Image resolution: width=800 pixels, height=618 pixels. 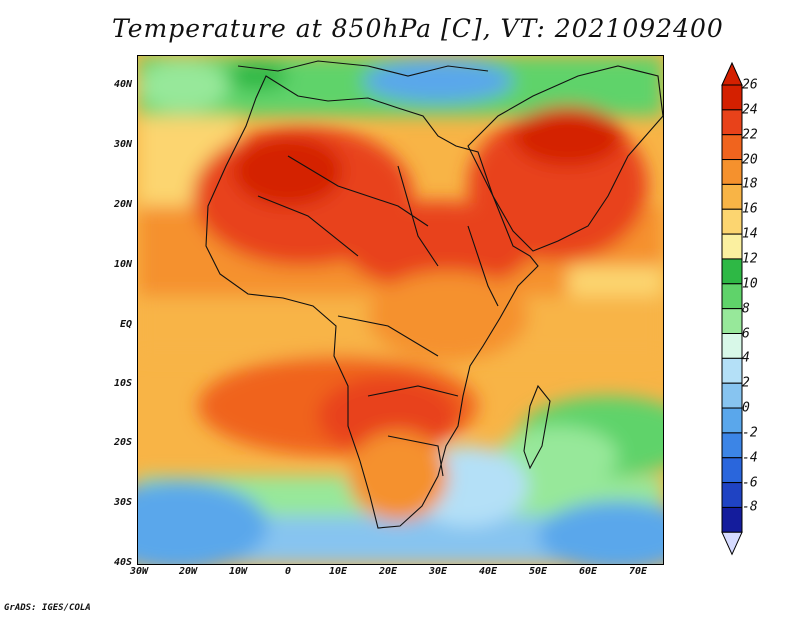 I want to click on lon-label-40e: 40E, so click(x=488, y=571).